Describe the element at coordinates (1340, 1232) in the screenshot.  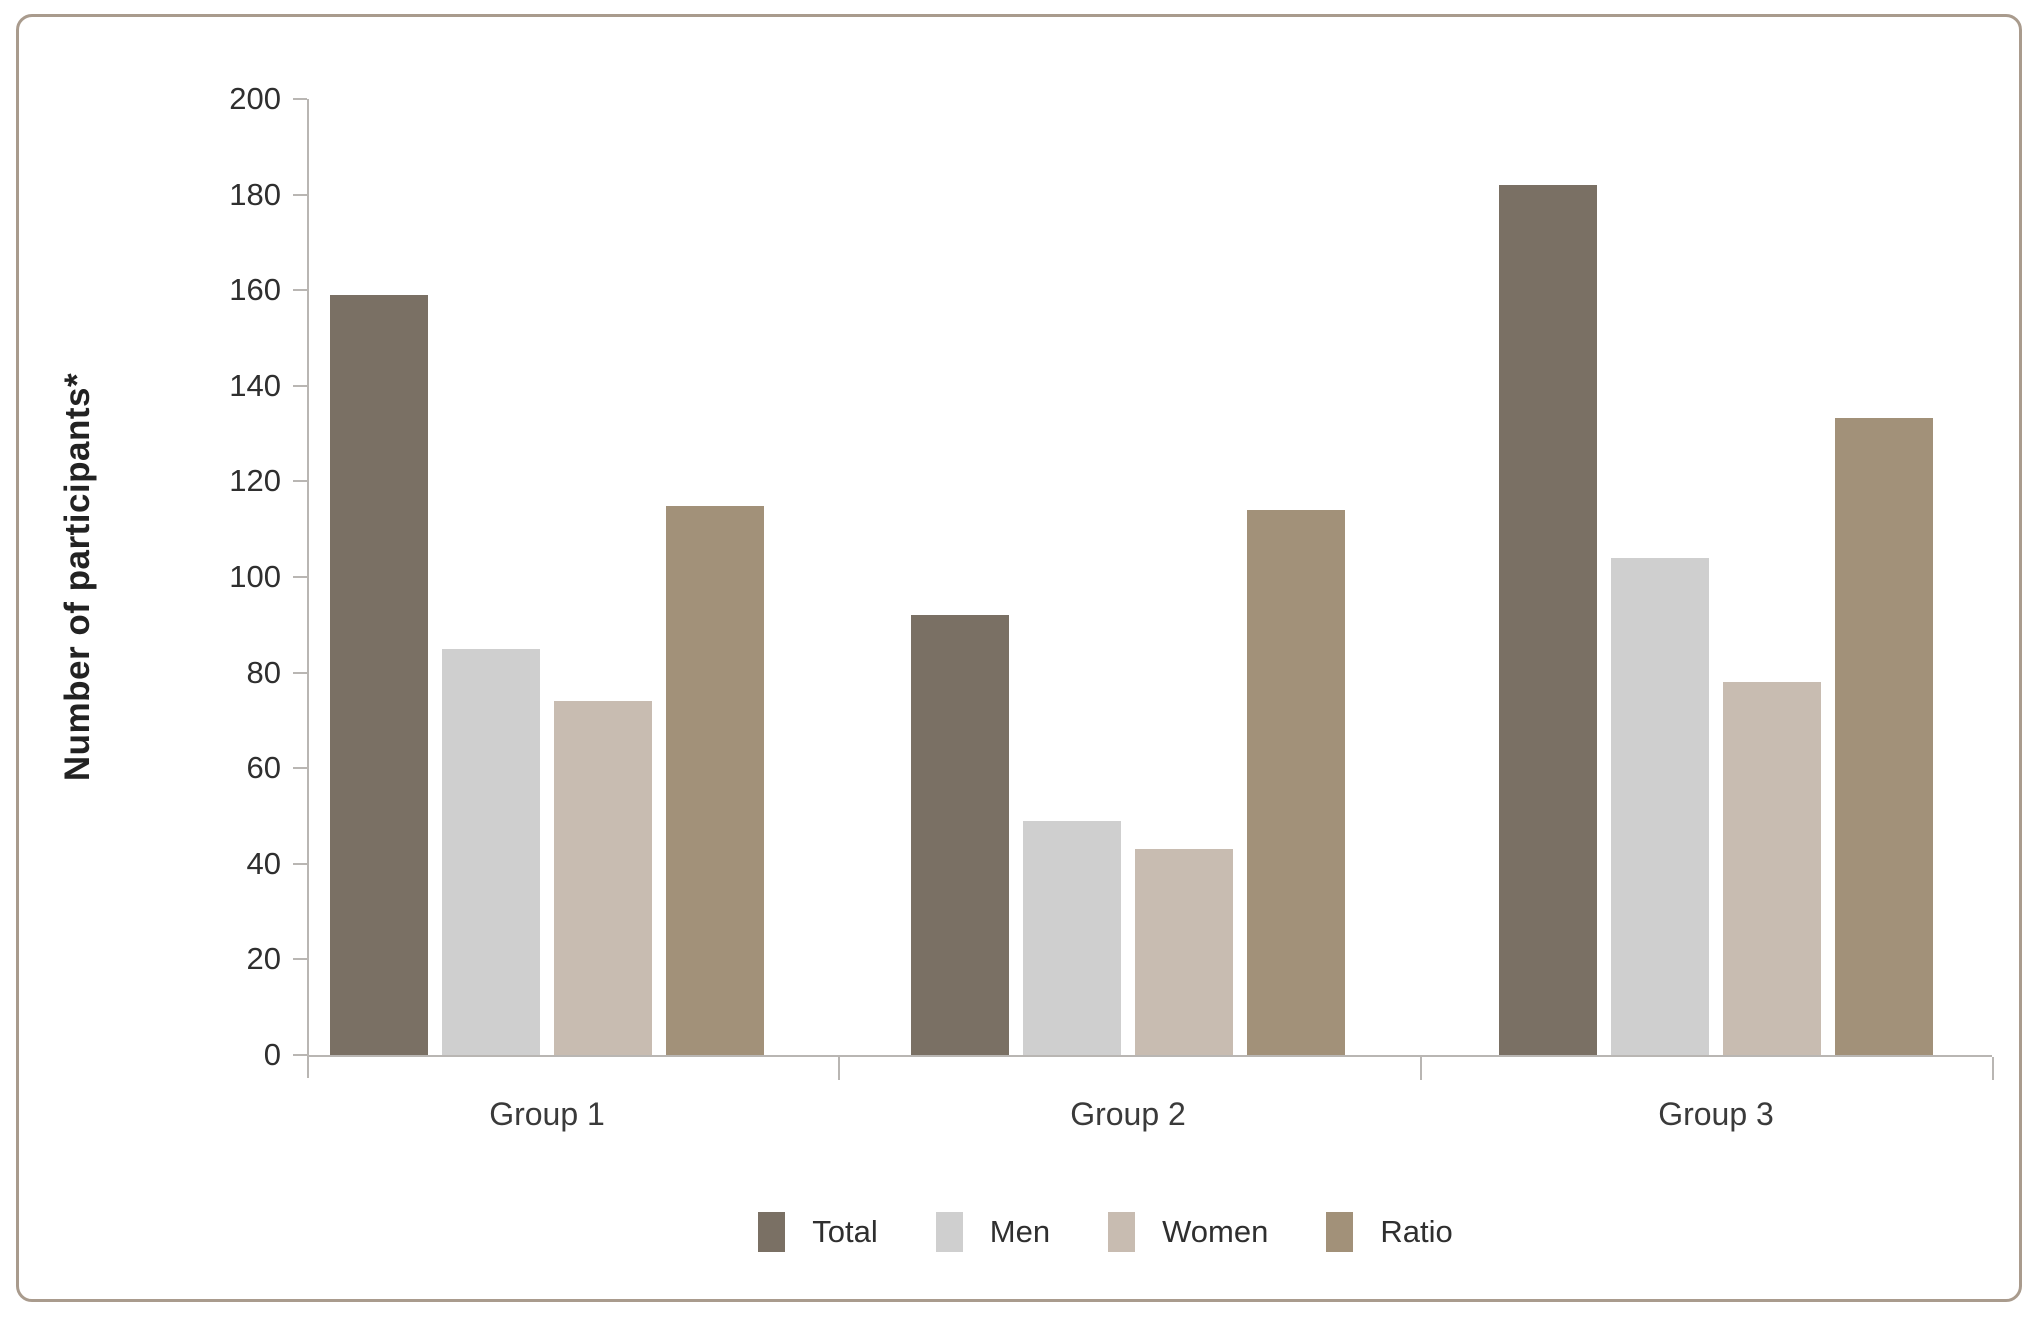
I see `legend-swatch-ratio` at that location.